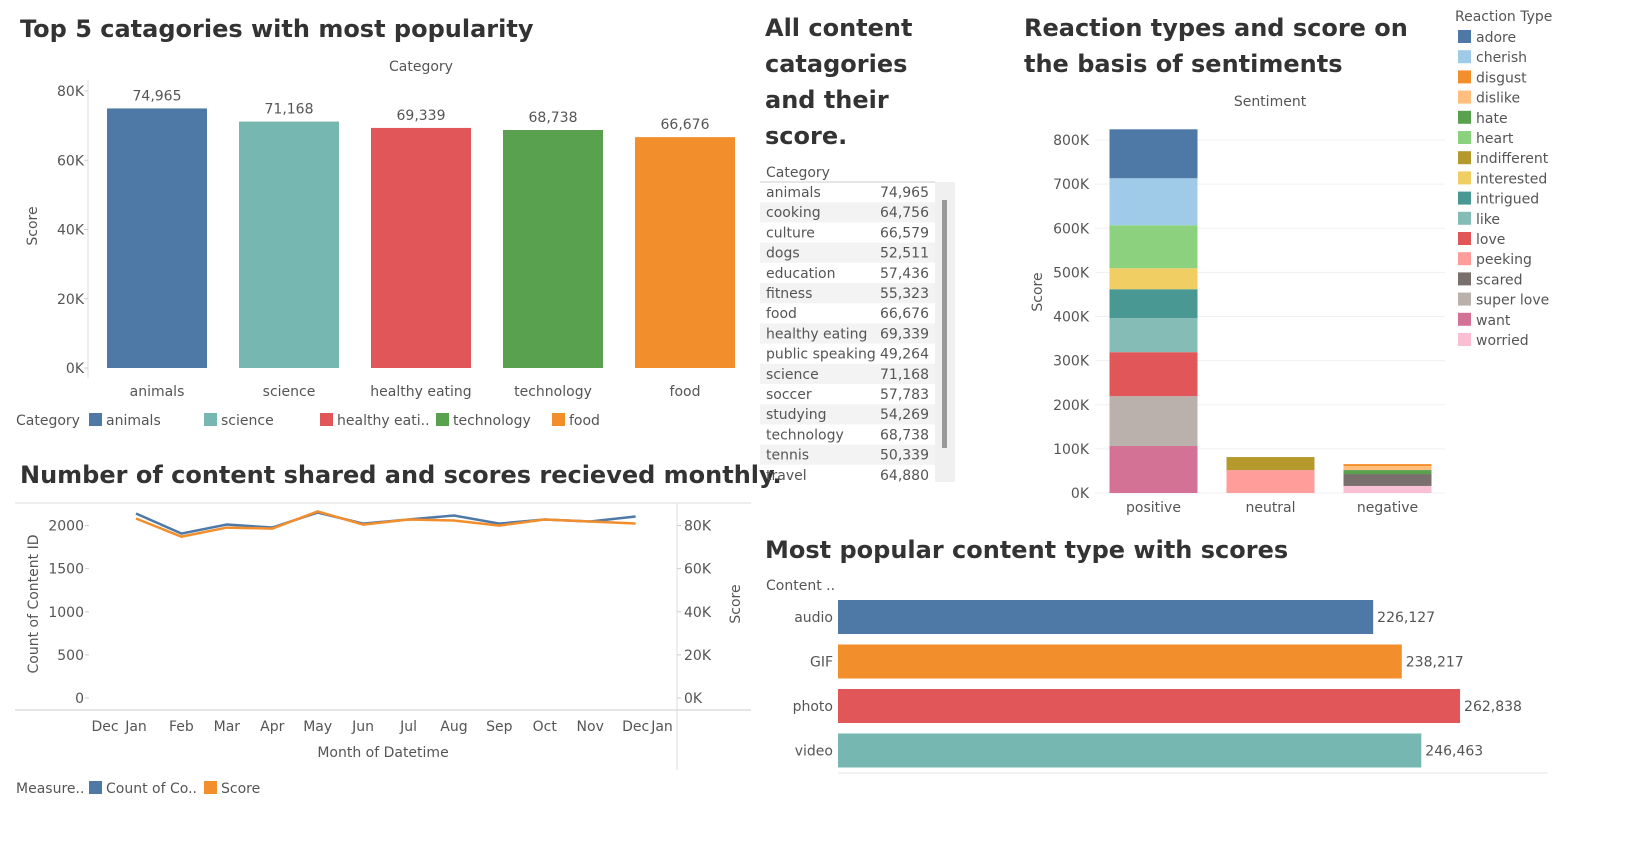 The image size is (1625, 844). What do you see at coordinates (1071, 141) in the screenshot?
I see `y-tick-label: 800K` at bounding box center [1071, 141].